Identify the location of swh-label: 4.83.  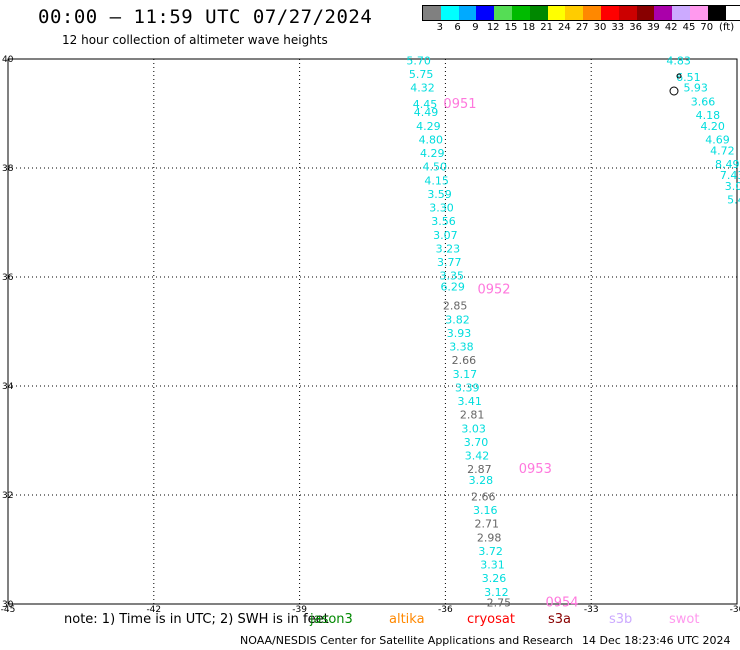
(678, 60).